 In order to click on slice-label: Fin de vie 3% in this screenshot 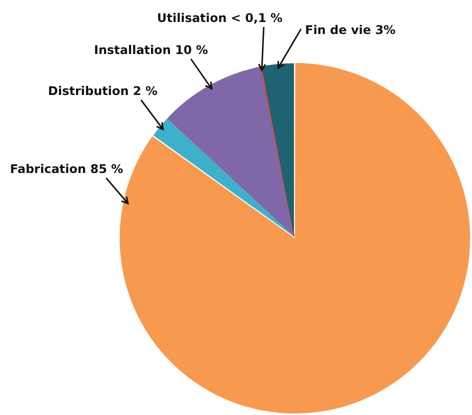, I will do `click(350, 30)`.